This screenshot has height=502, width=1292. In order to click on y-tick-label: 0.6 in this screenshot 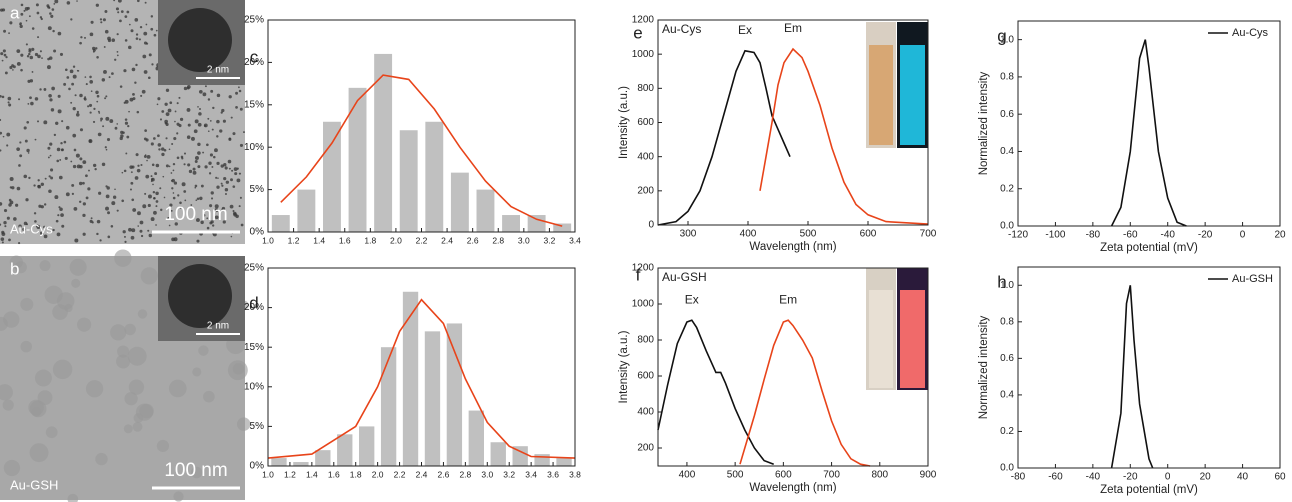, I will do `click(1007, 358)`.